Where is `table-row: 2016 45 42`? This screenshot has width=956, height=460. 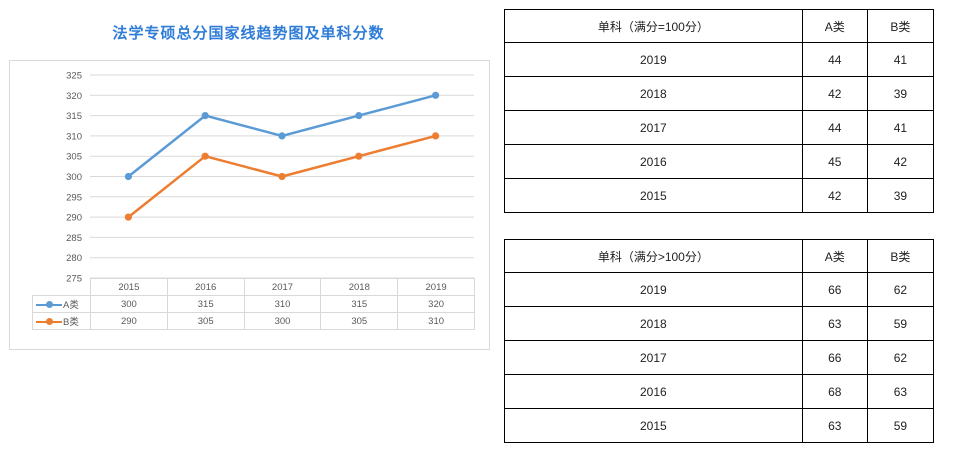
table-row: 2016 45 42 is located at coordinates (719, 161).